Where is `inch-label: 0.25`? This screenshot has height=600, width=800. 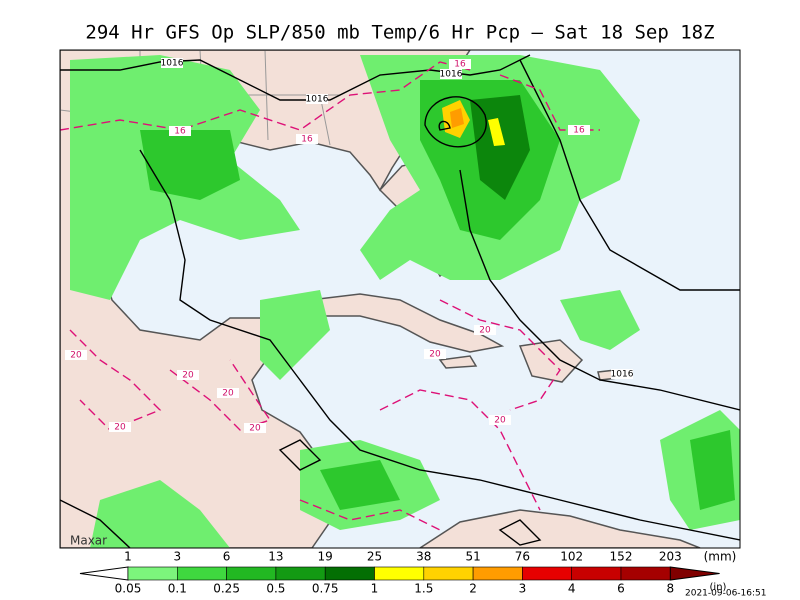
inch-label: 0.25 is located at coordinates (226, 589).